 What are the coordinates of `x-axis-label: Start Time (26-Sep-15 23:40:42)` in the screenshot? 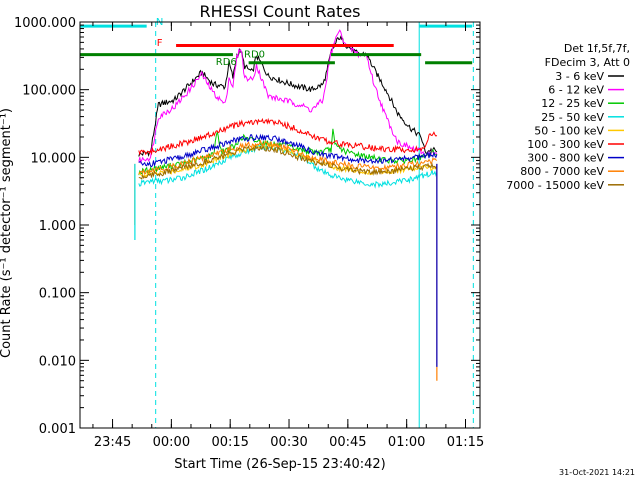 It's located at (279, 464).